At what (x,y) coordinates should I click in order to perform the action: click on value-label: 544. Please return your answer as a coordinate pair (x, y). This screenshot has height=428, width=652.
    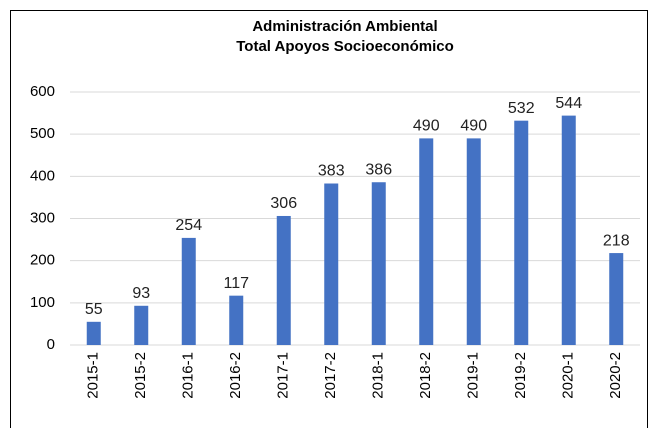
    Looking at the image, I should click on (568, 103).